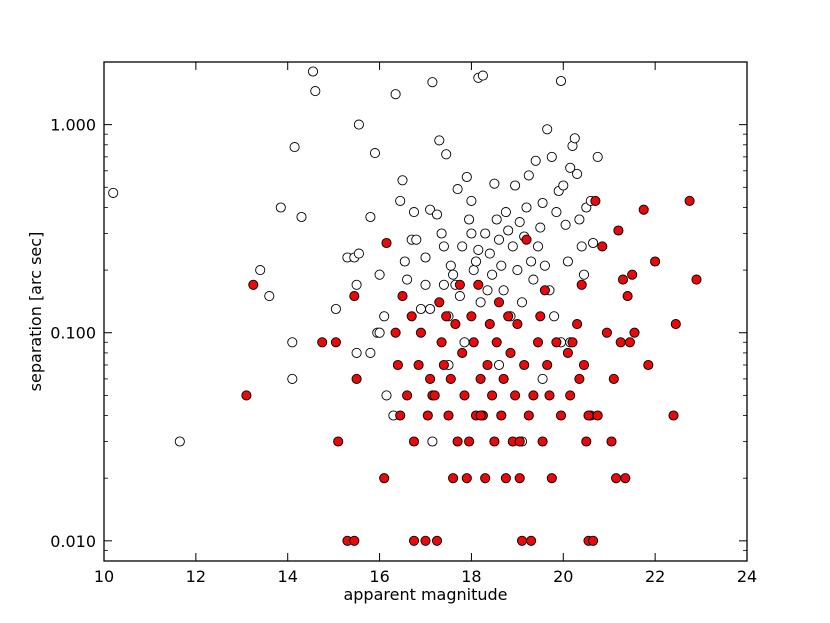 Image resolution: width=830 pixels, height=623 pixels. Describe the element at coordinates (655, 576) in the screenshot. I see `x-tick-label: 22` at that location.